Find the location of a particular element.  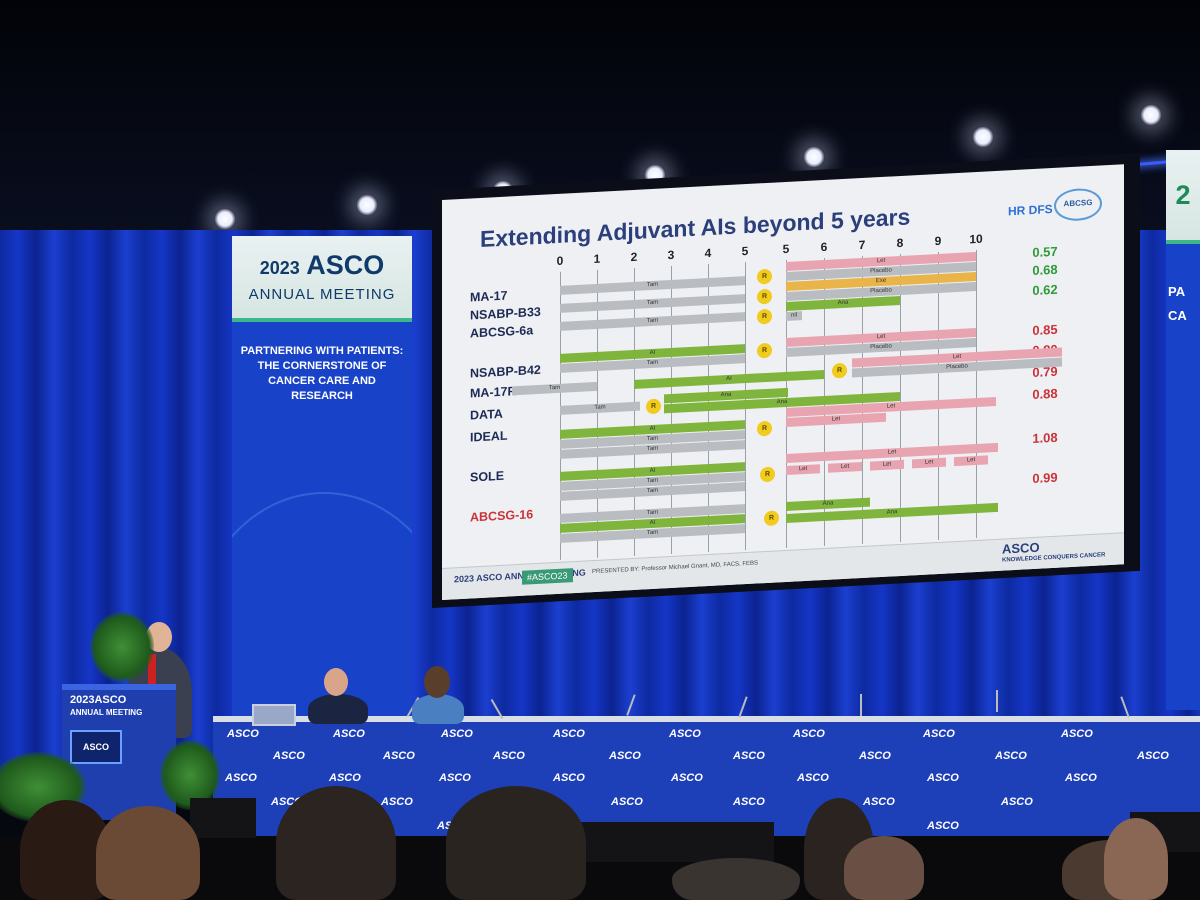

hr-value: 0.57 is located at coordinates (1045, 252).